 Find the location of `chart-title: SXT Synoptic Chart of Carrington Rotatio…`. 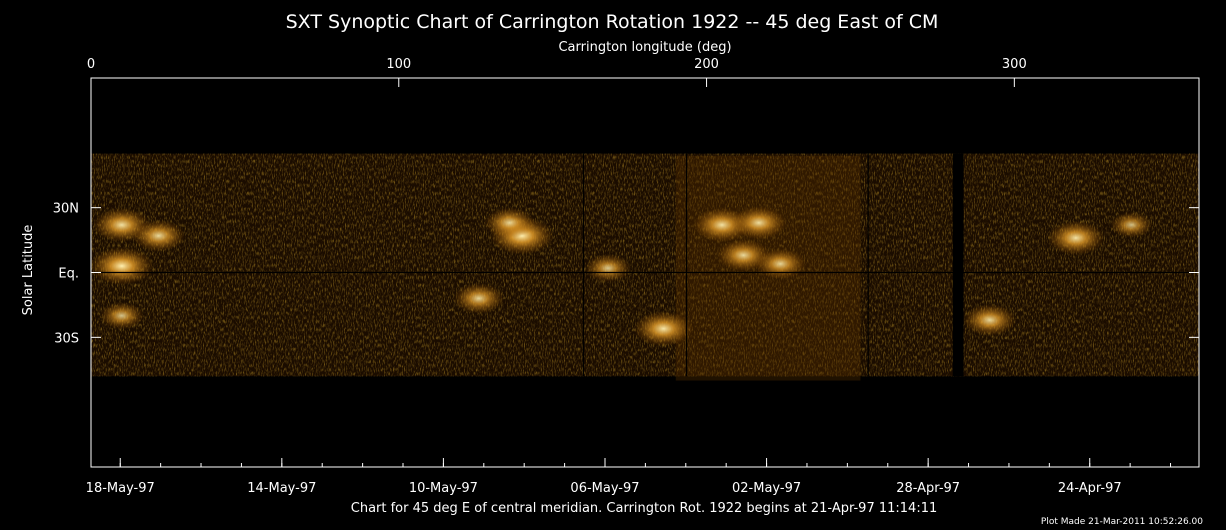

chart-title: SXT Synoptic Chart of Carrington Rotatio… is located at coordinates (612, 22).